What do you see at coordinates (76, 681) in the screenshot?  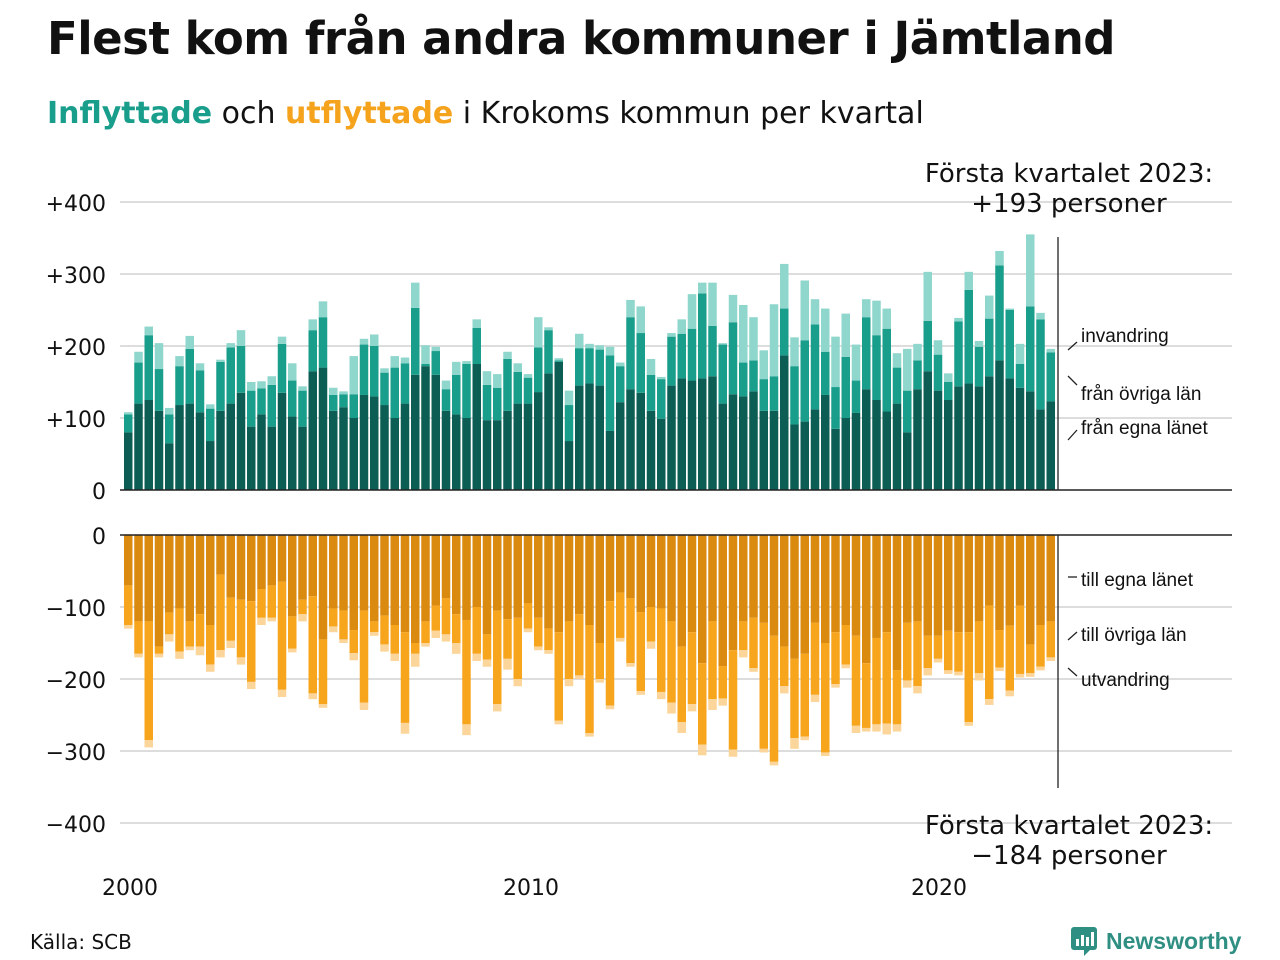 I see `out-ytick-label: −200` at bounding box center [76, 681].